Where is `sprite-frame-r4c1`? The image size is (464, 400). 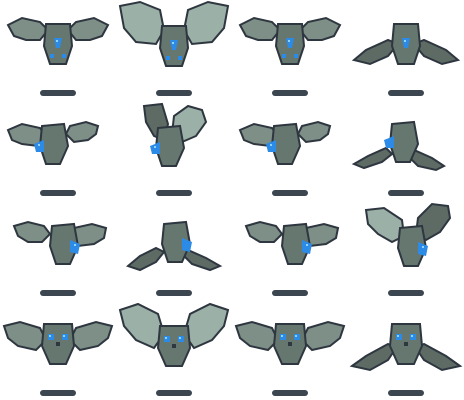
sprite-frame-r4c1 is located at coordinates (58, 350).